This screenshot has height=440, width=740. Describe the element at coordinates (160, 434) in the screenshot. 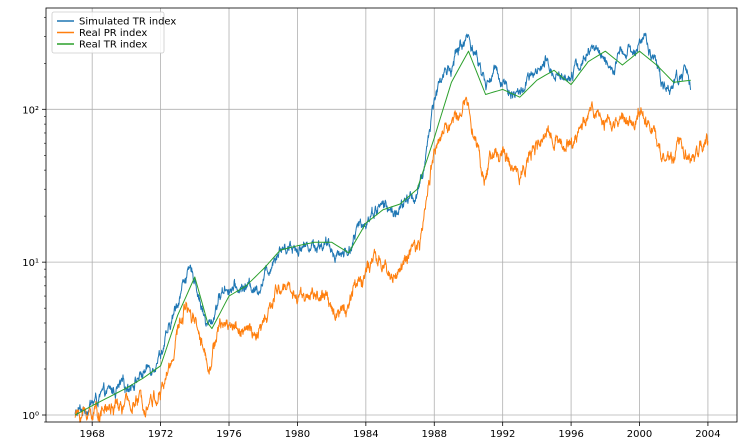

I see `x-tick-label: 1972` at that location.